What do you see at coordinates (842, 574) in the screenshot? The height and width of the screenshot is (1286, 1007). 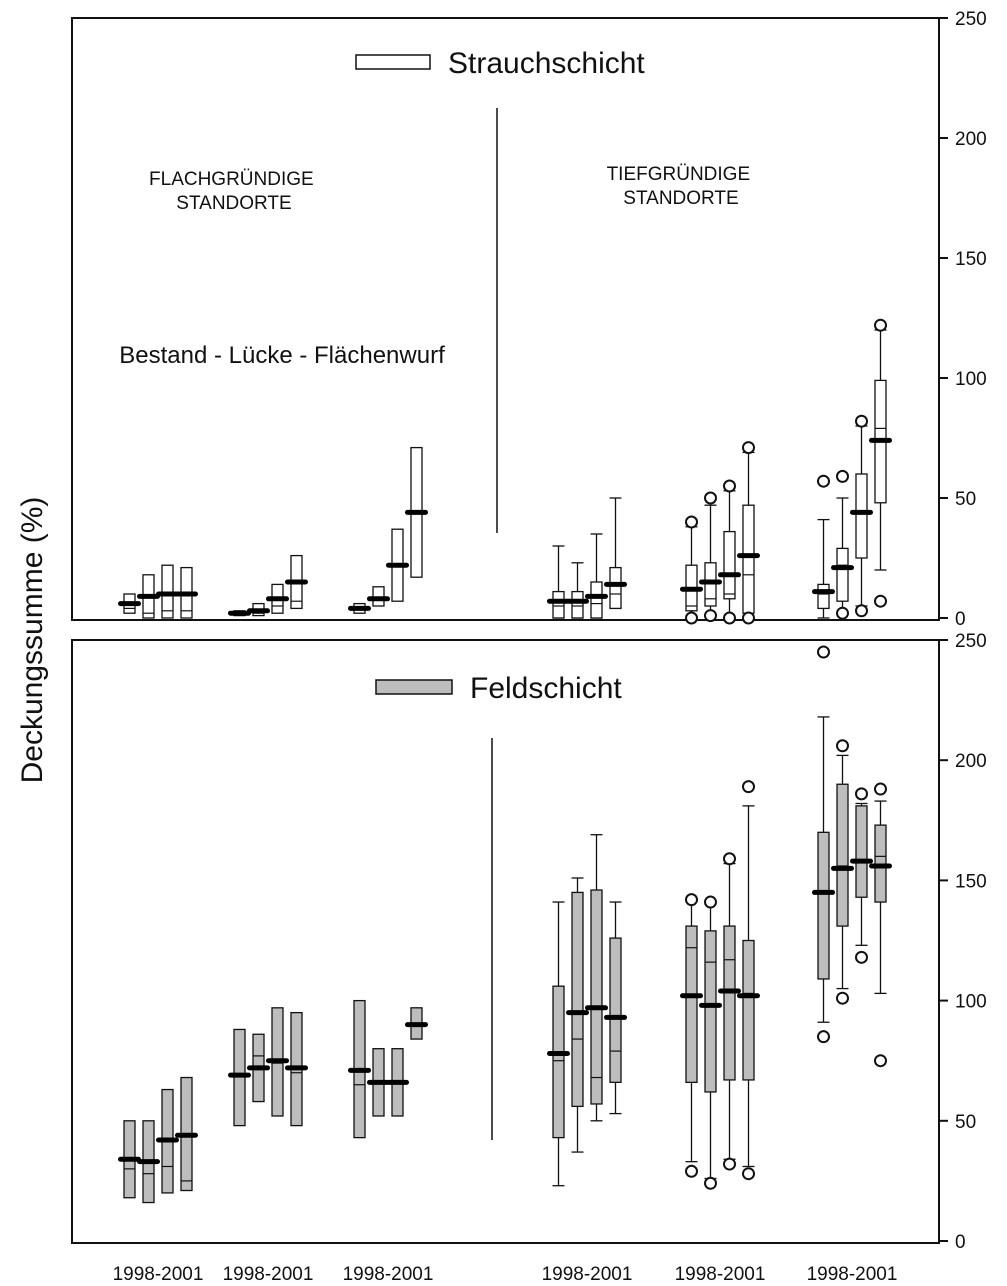 I see `top-g6-b2-box` at bounding box center [842, 574].